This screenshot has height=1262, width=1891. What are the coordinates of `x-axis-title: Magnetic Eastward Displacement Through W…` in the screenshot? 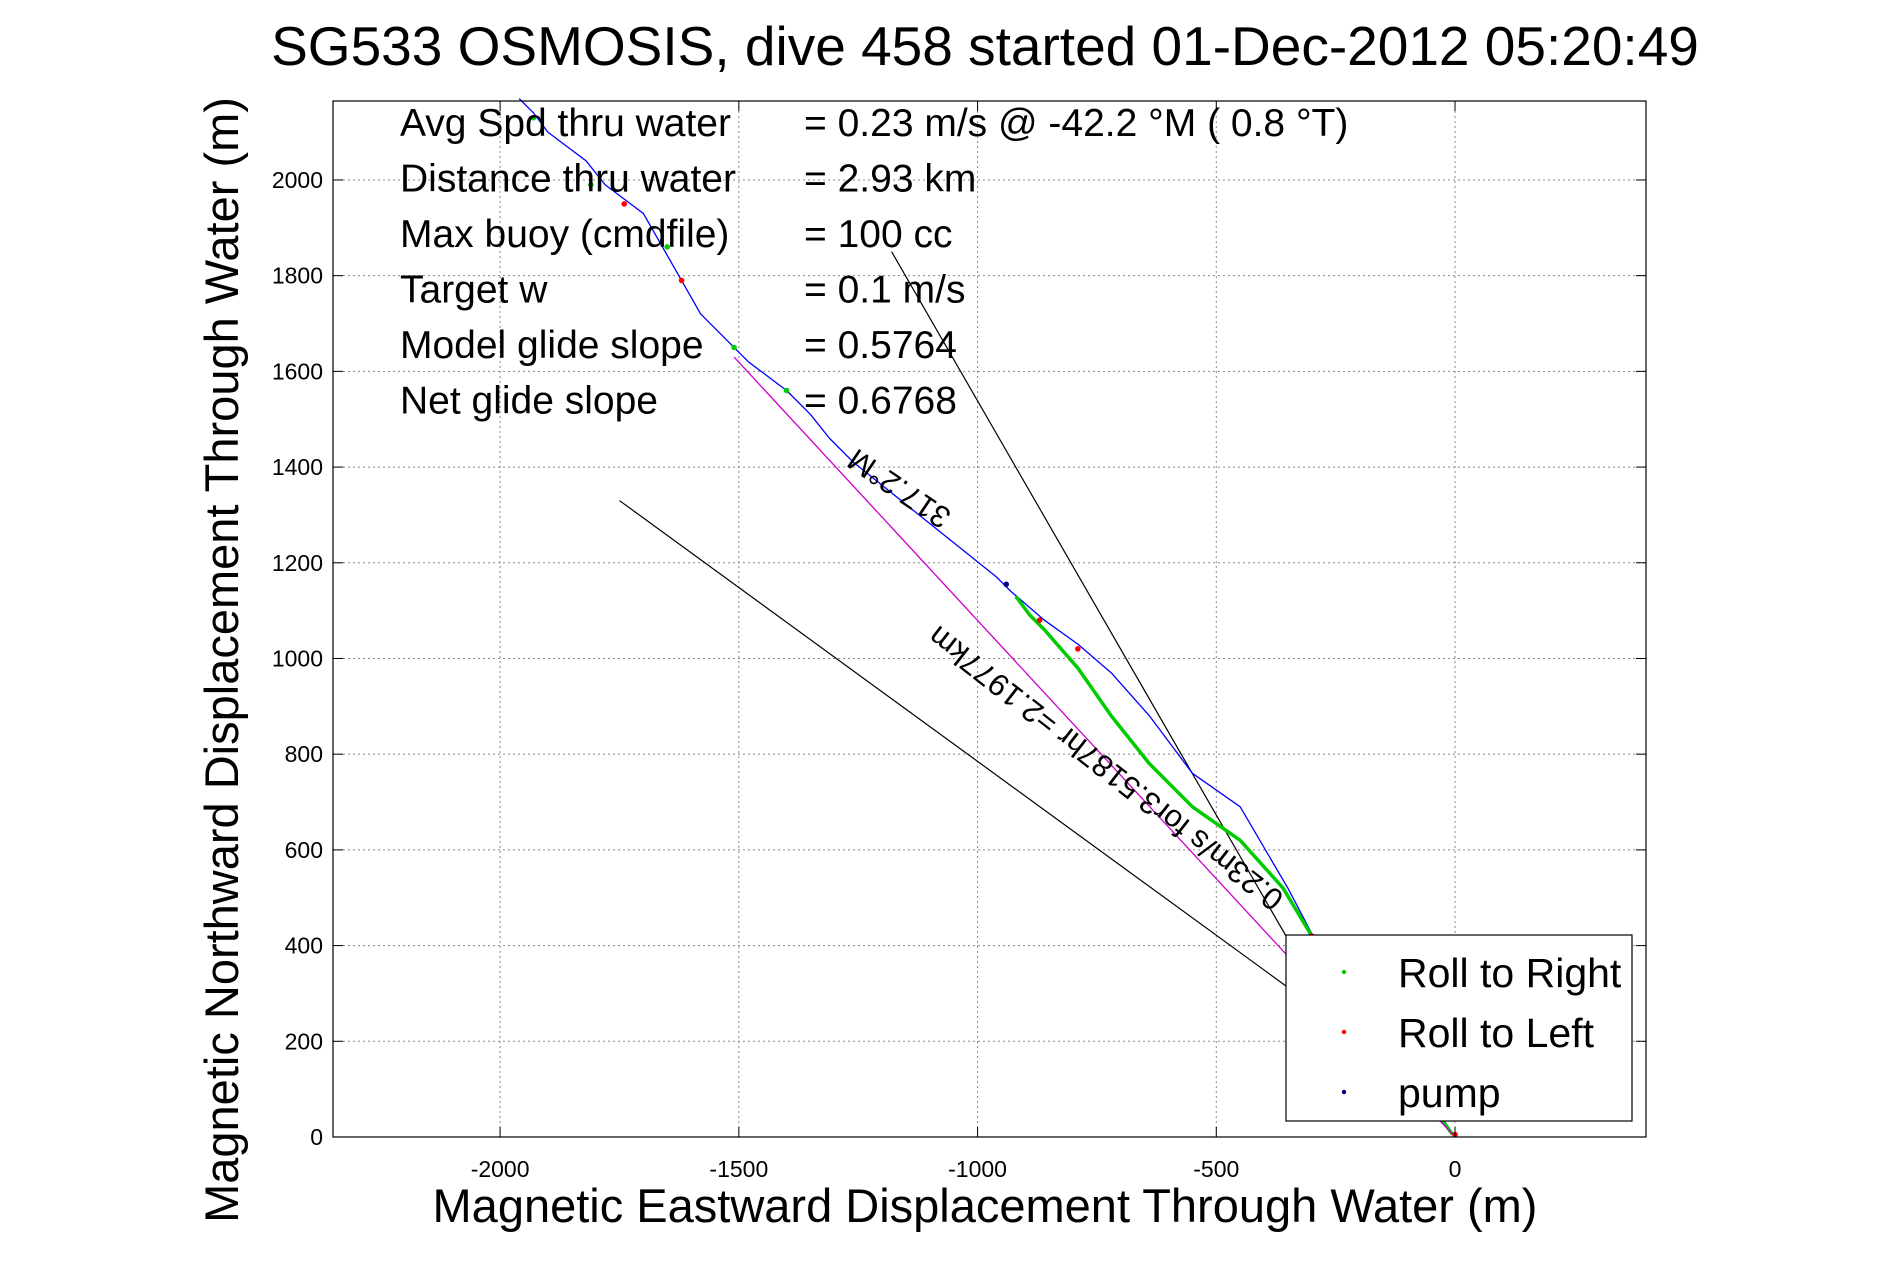 It's located at (985, 1205).